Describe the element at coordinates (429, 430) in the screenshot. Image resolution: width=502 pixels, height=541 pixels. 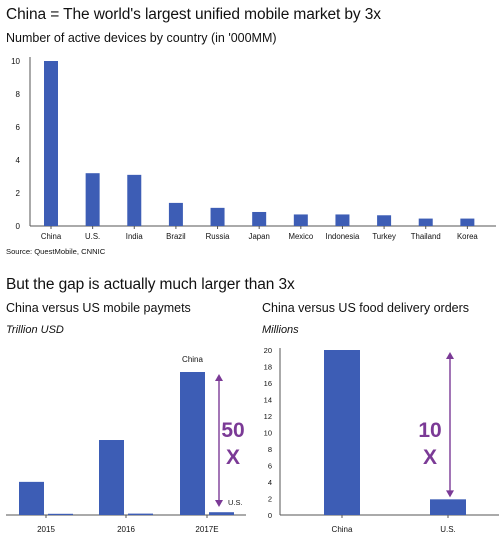
I see `multiplier-number: 10` at that location.